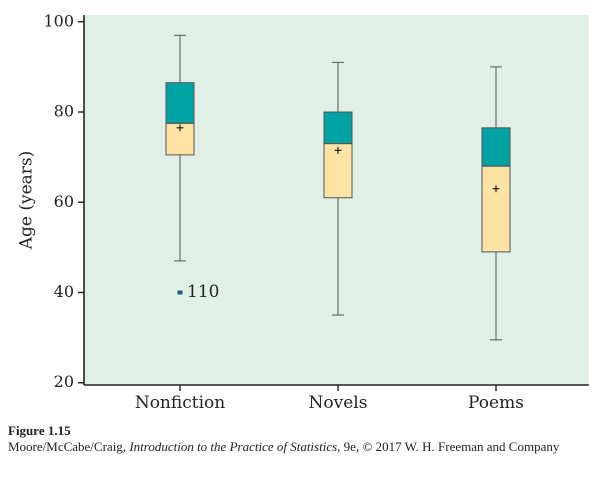  I want to click on x-category-label: Novels, so click(338, 403).